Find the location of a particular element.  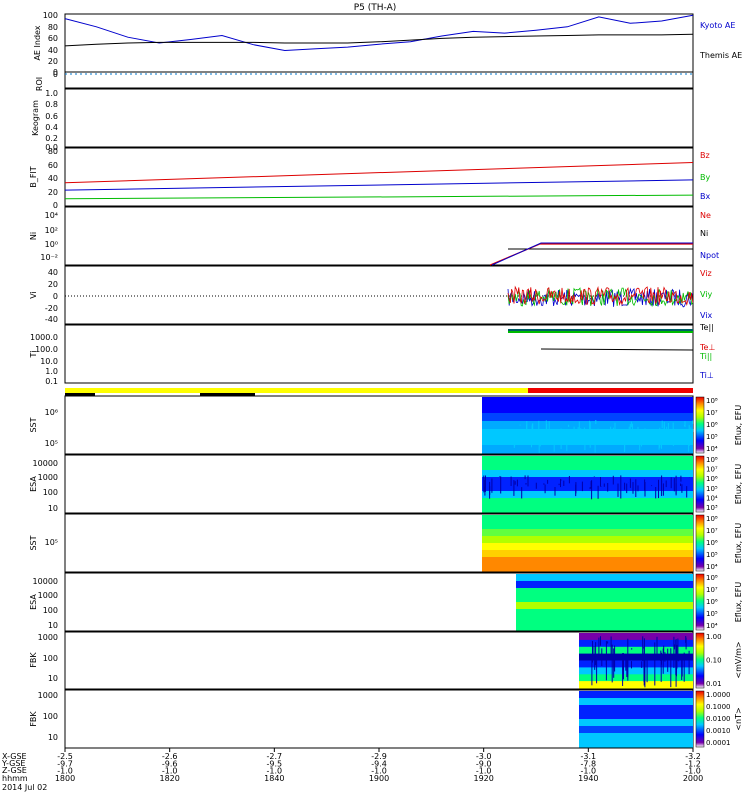

keogram-ytick: 0.4 is located at coordinates (51, 127).